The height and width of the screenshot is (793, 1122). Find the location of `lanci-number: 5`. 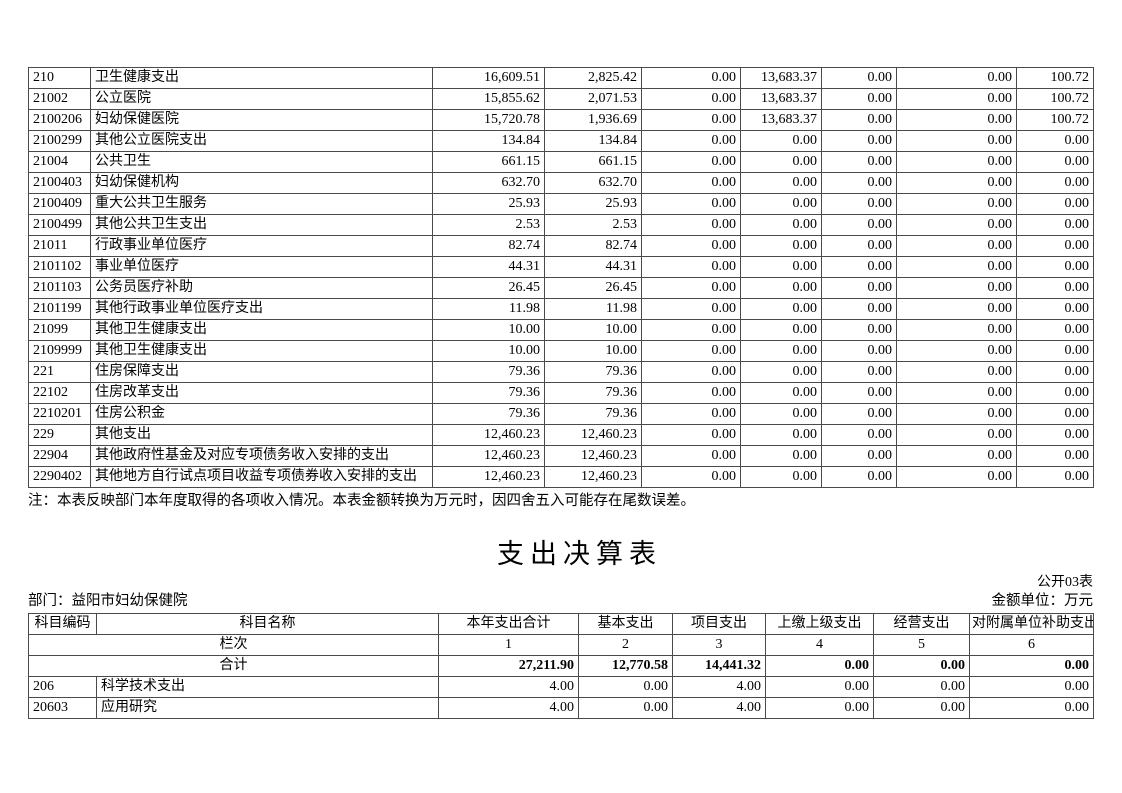

lanci-number: 5 is located at coordinates (921, 645).